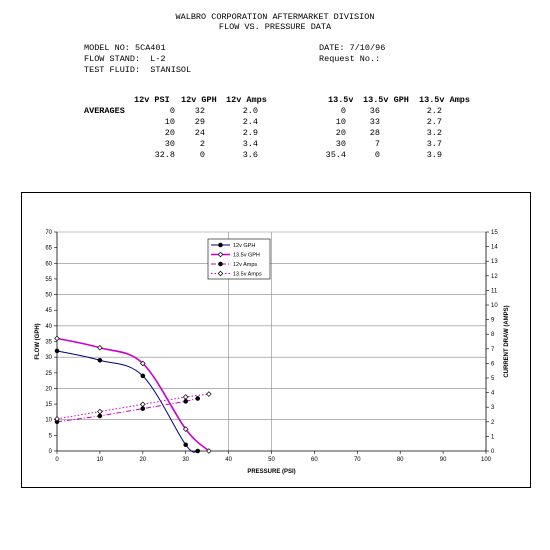 The height and width of the screenshot is (550, 550). Describe the element at coordinates (494, 291) in the screenshot. I see `y2-tick-label: 11` at that location.